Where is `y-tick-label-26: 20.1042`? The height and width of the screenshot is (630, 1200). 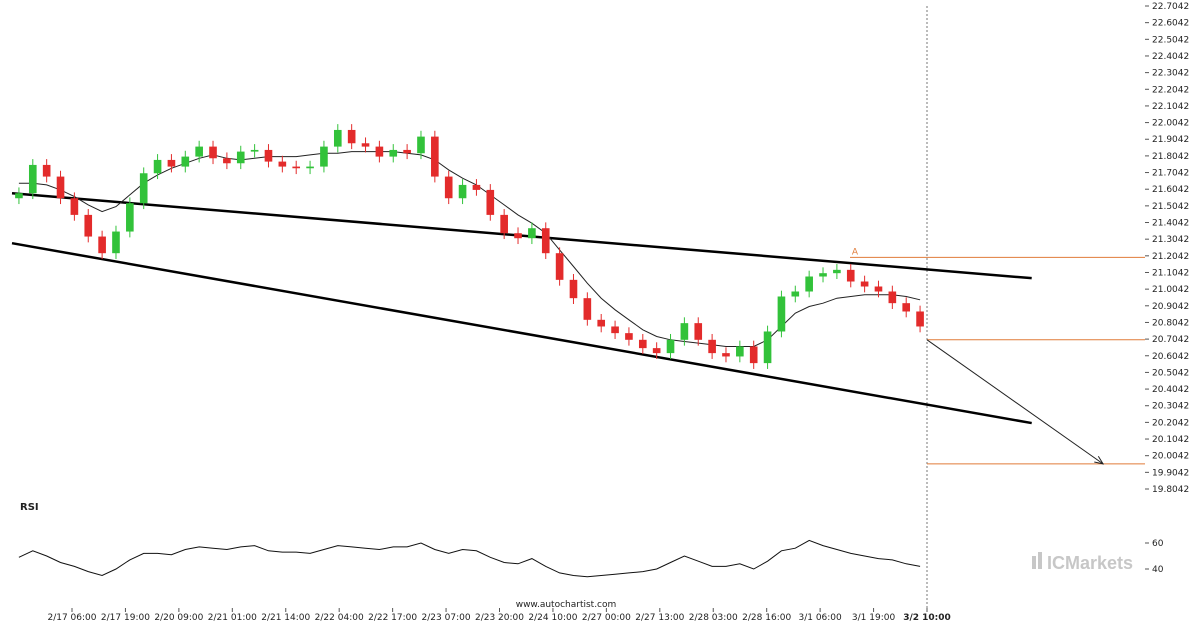
y-tick-label-26: 20.1042 is located at coordinates (1170, 440).